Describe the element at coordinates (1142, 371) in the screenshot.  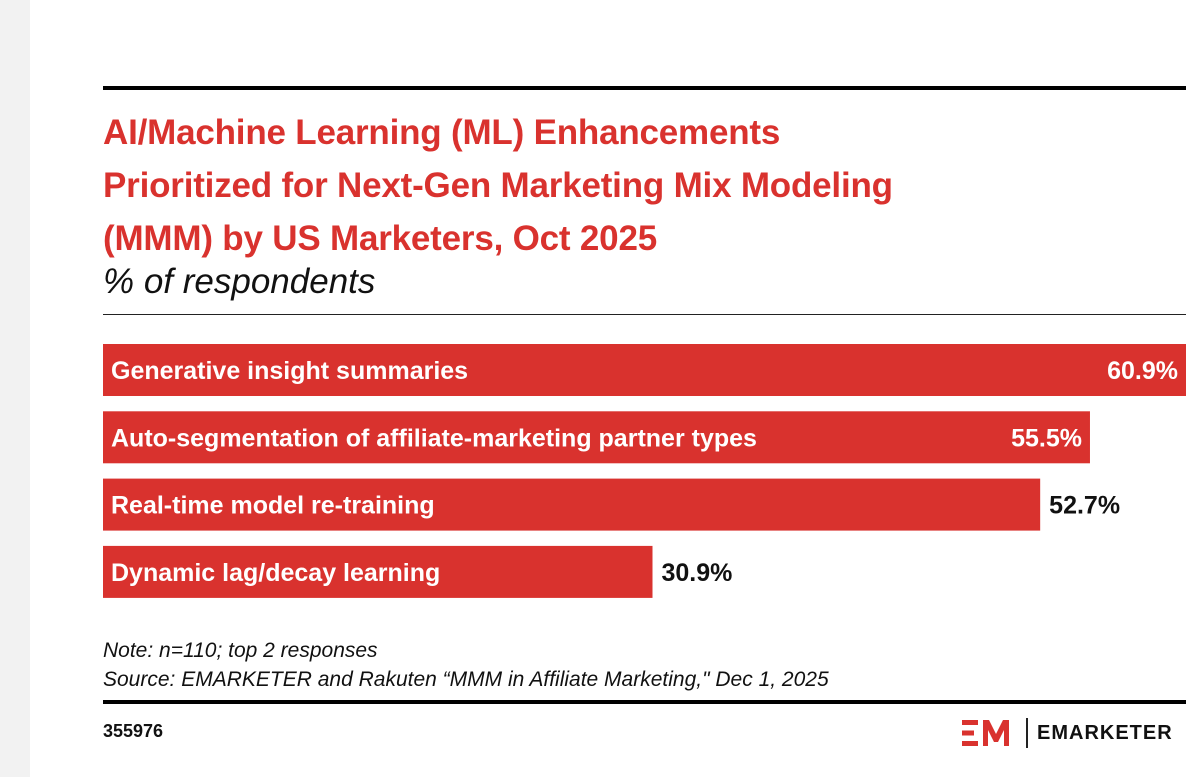
I see `value-label-1: 60.9%` at that location.